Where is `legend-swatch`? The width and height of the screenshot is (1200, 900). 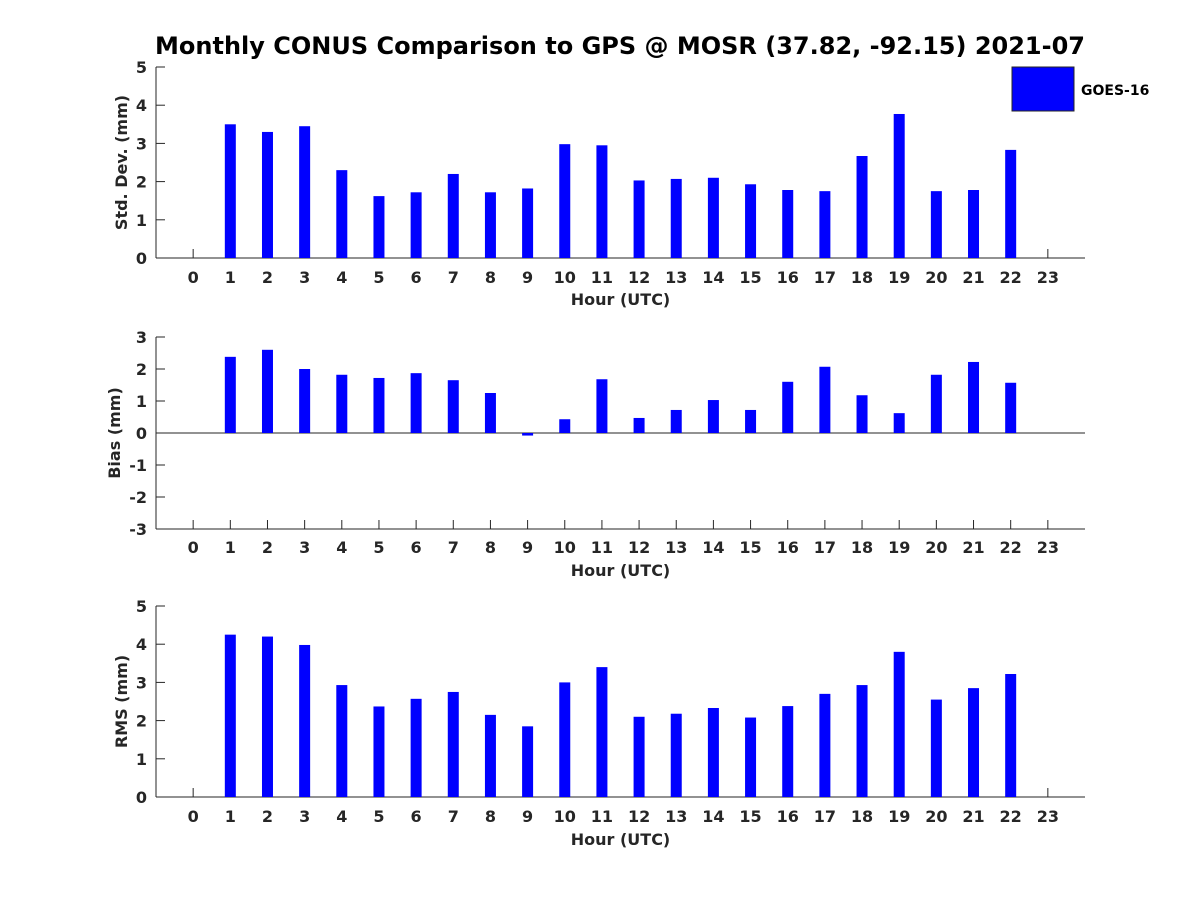
legend-swatch is located at coordinates (1043, 89).